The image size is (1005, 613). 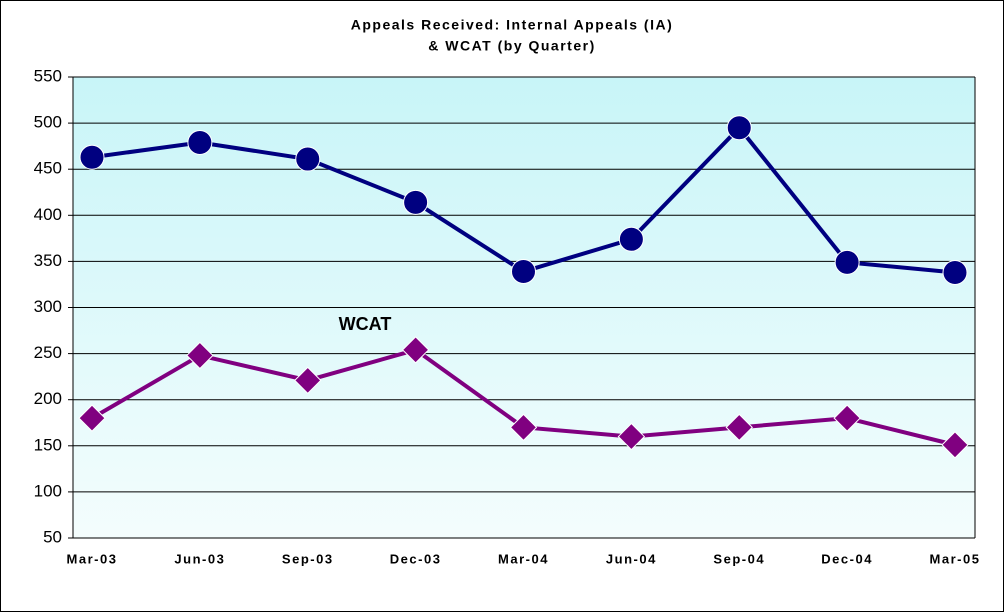 I want to click on x-tick-label: Mar-04, so click(x=523, y=558).